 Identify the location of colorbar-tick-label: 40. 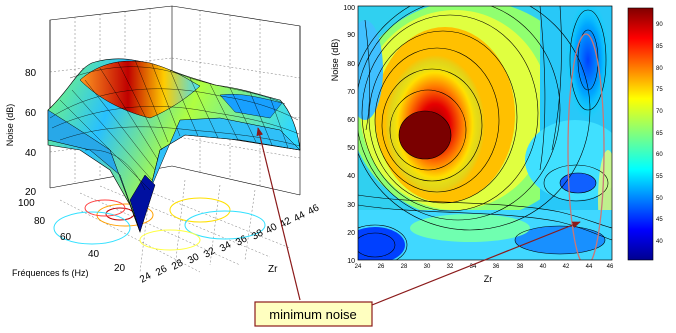
(659, 242).